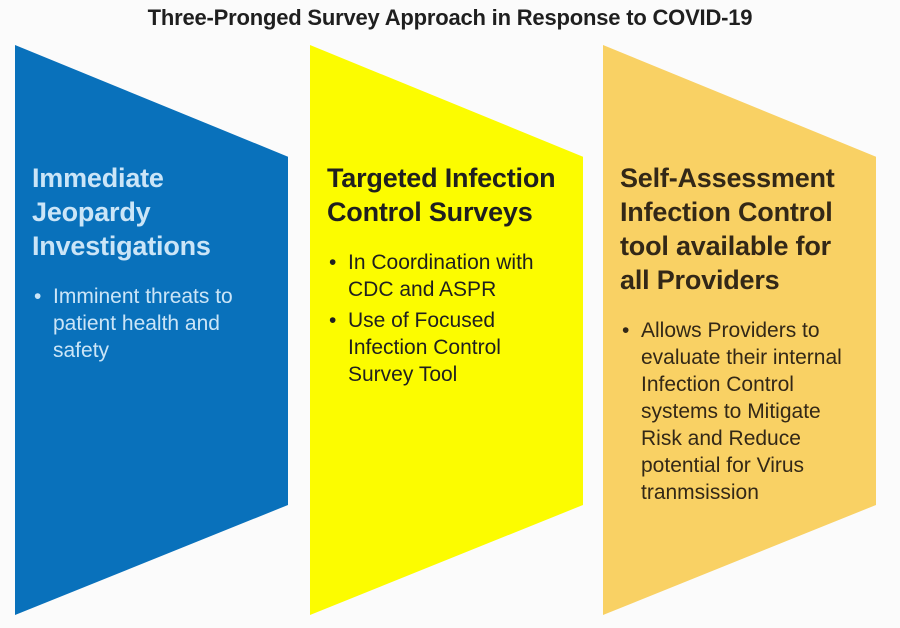 This screenshot has height=628, width=900. Describe the element at coordinates (422, 289) in the screenshot. I see `bullet-line: CDC and ASPR` at that location.